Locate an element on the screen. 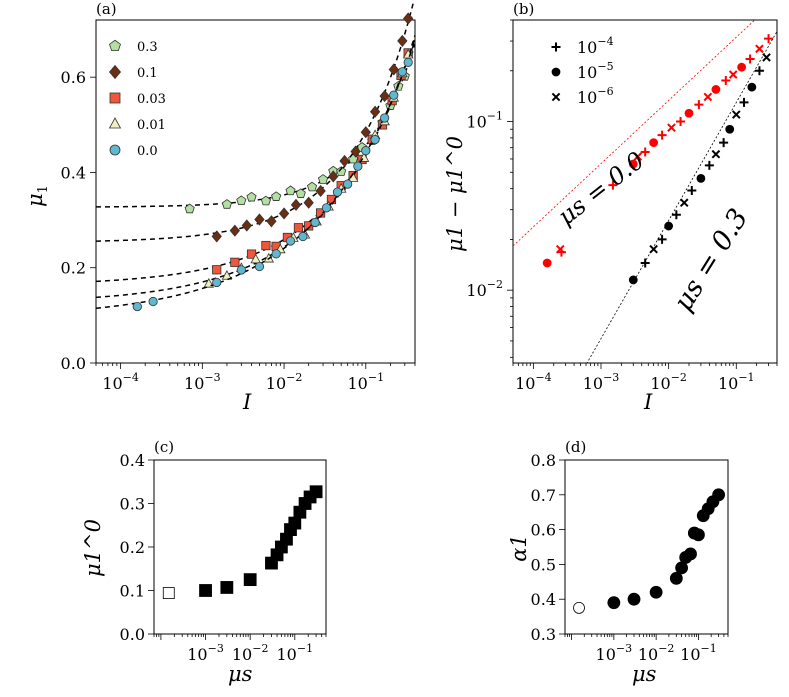  a-x-tick-label-2: 10⁻² is located at coordinates (284, 382).